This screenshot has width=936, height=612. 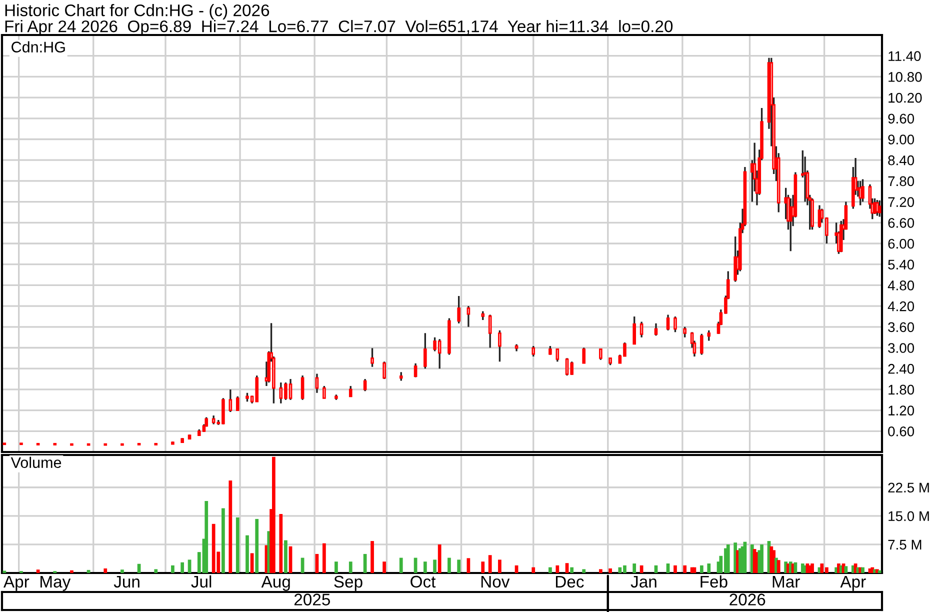 I want to click on x-tick-label: Jun, so click(x=127, y=582).